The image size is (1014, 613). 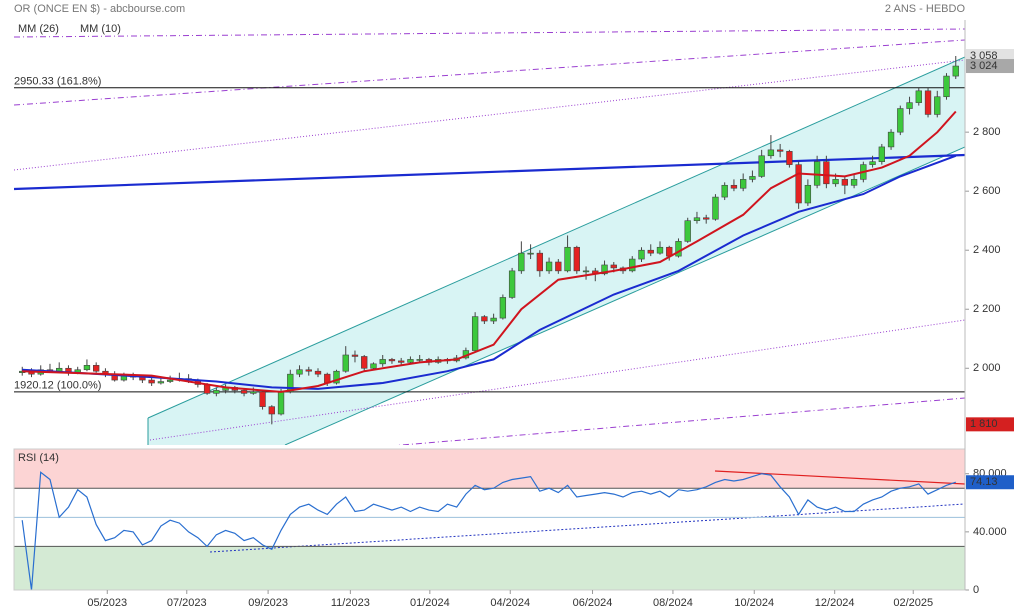 What do you see at coordinates (984, 66) in the screenshot?
I see `price-badge-label: 3 024` at bounding box center [984, 66].